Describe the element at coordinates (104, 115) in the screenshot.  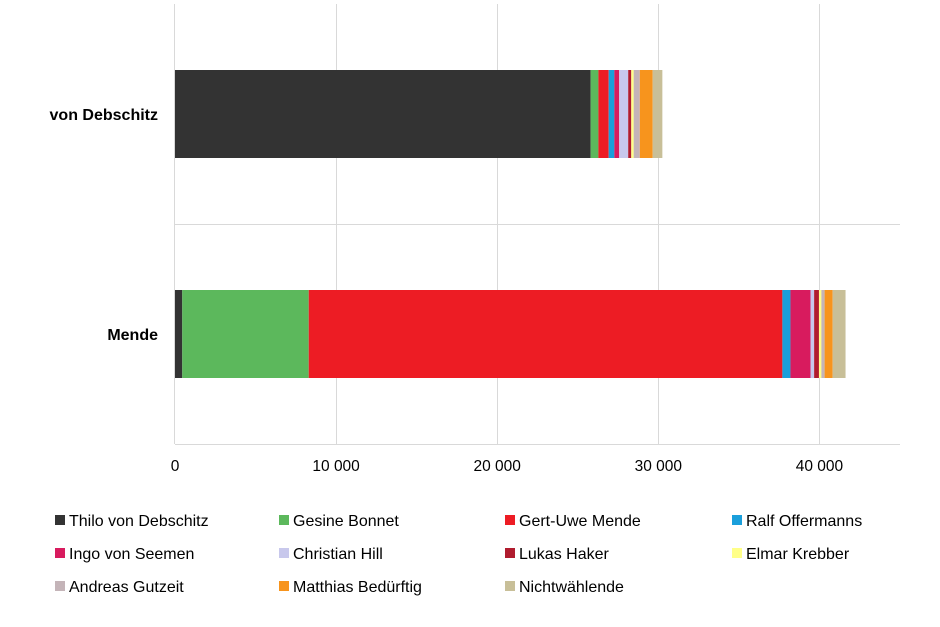
I see `category-label: von Debschitz` at that location.